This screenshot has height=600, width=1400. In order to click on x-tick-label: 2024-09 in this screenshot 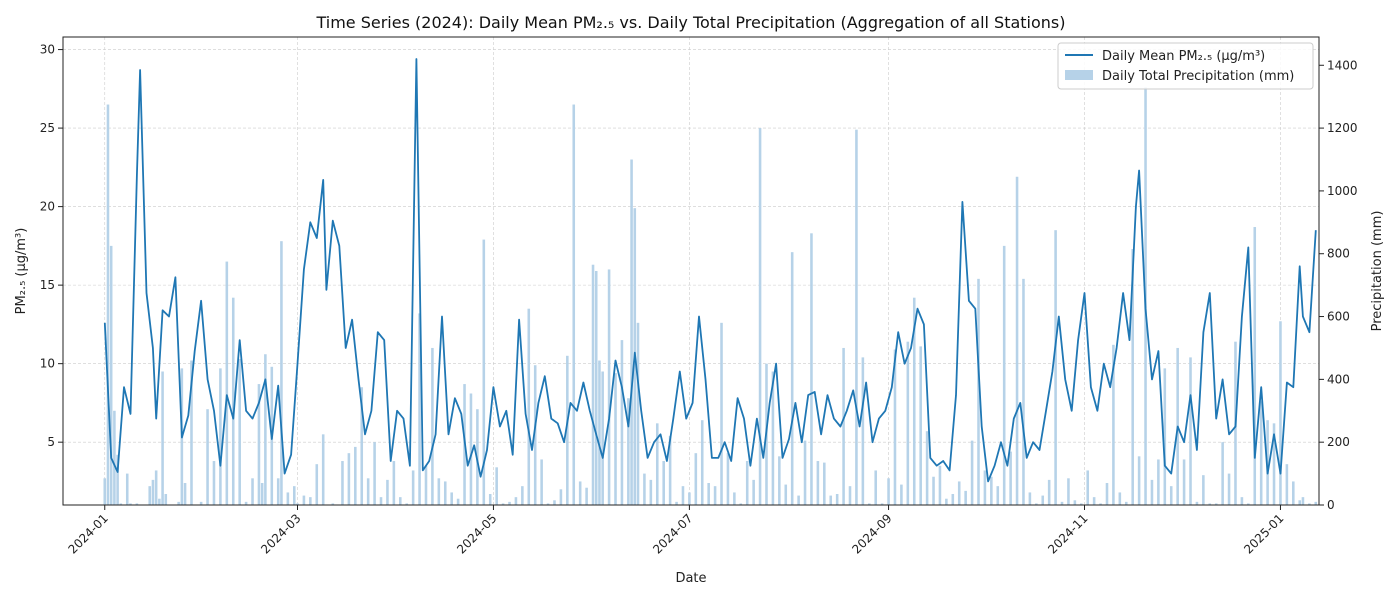, I will do `click(871, 533)`.